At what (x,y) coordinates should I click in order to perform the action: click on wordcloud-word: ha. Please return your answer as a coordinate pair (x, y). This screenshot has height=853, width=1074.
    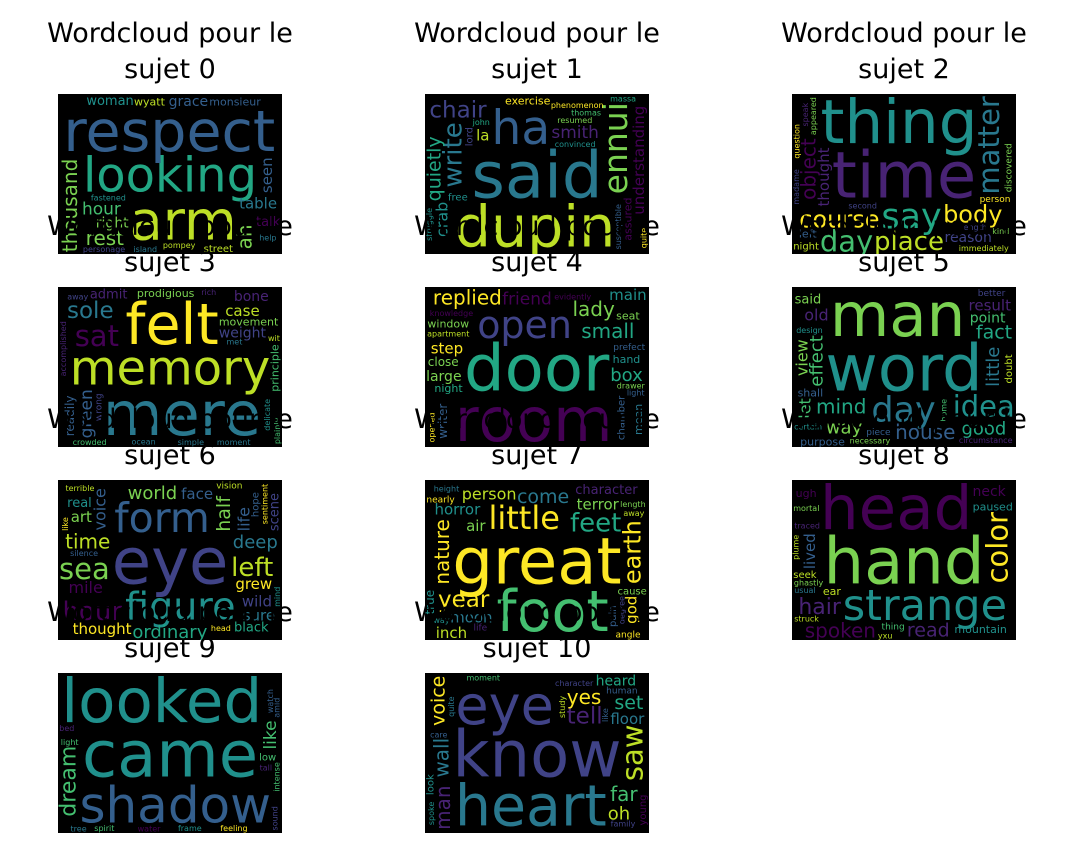
    Looking at the image, I should click on (521, 128).